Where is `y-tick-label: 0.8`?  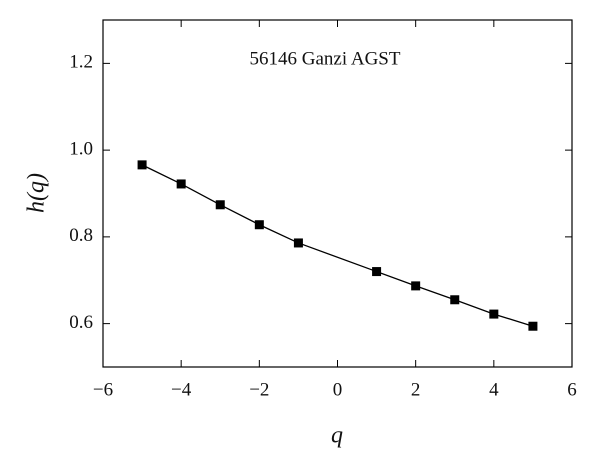
y-tick-label: 0.8 is located at coordinates (81, 235).